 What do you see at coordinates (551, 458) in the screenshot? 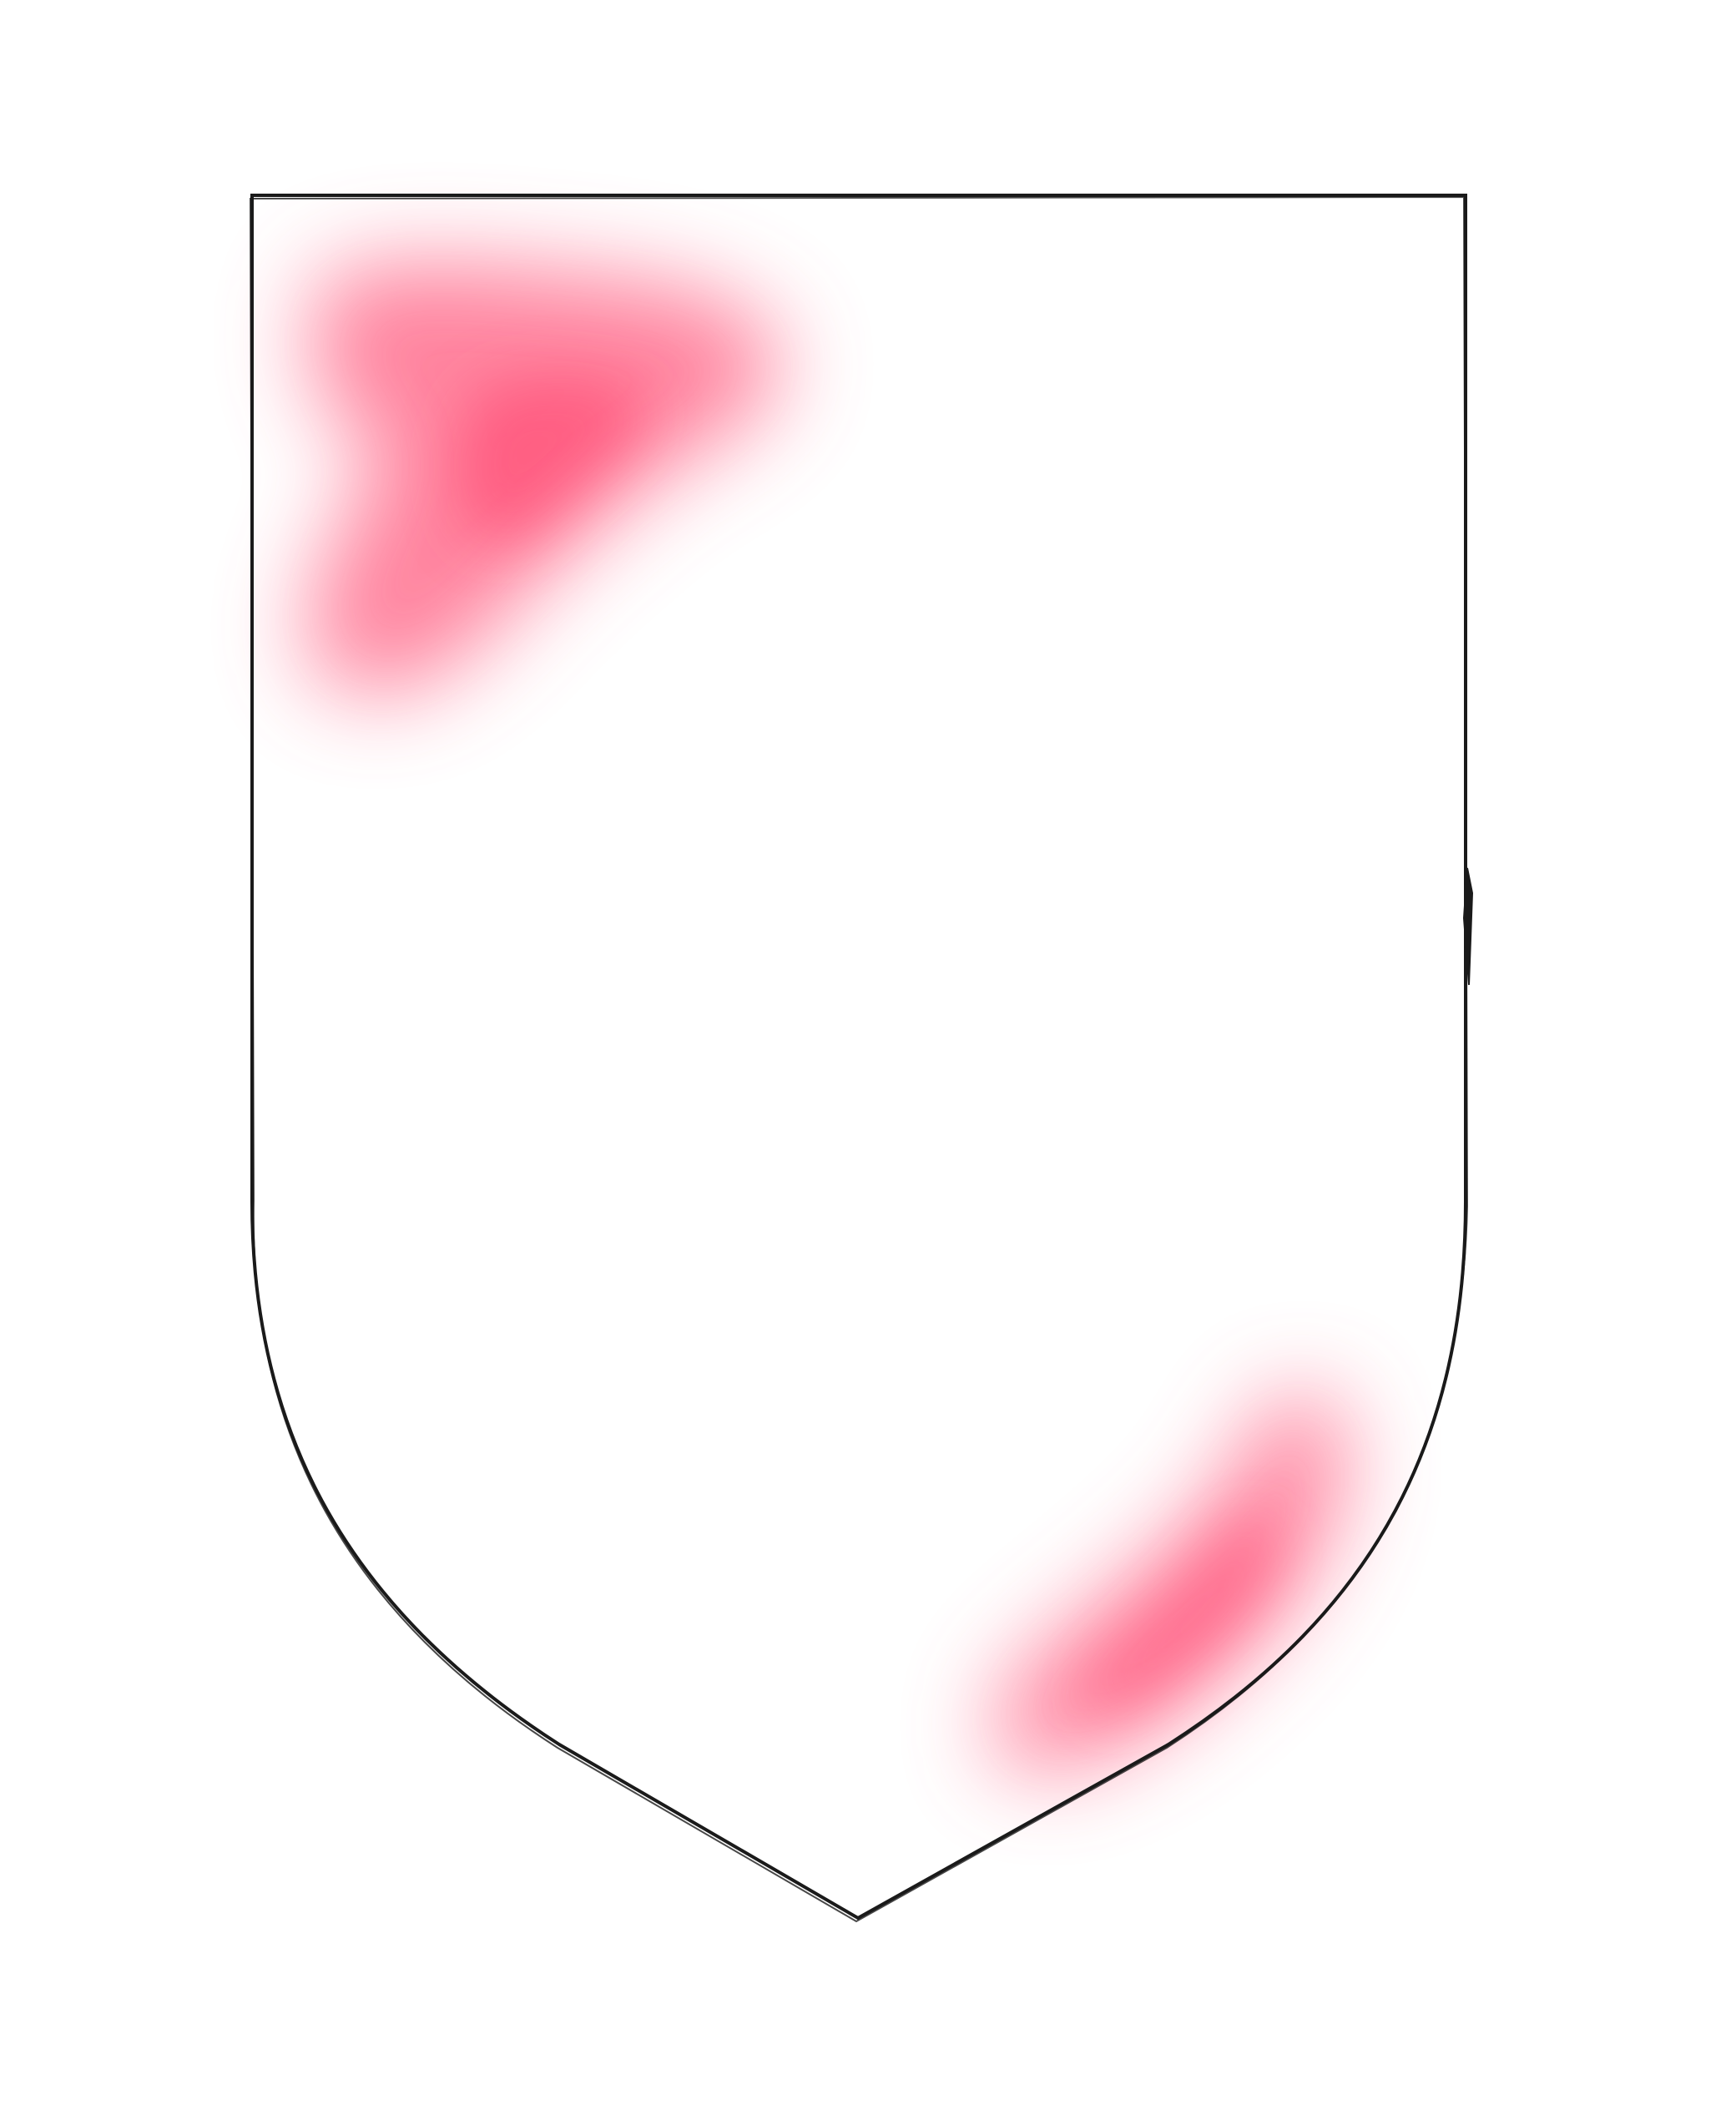
I see `heat-core-top-left` at bounding box center [551, 458].